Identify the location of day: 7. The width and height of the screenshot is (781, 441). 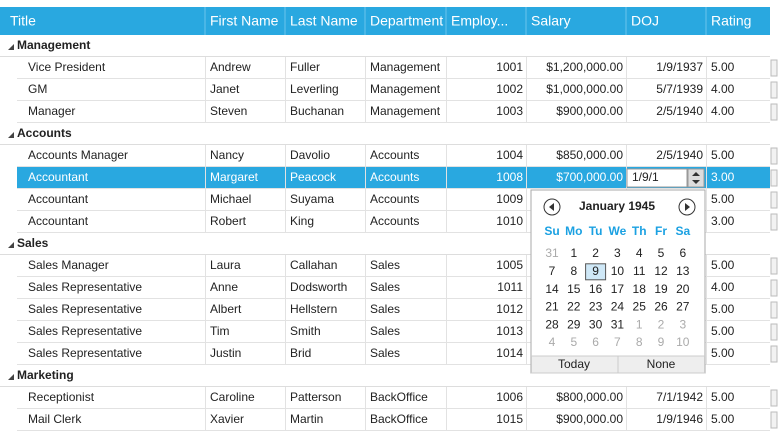
(617, 342).